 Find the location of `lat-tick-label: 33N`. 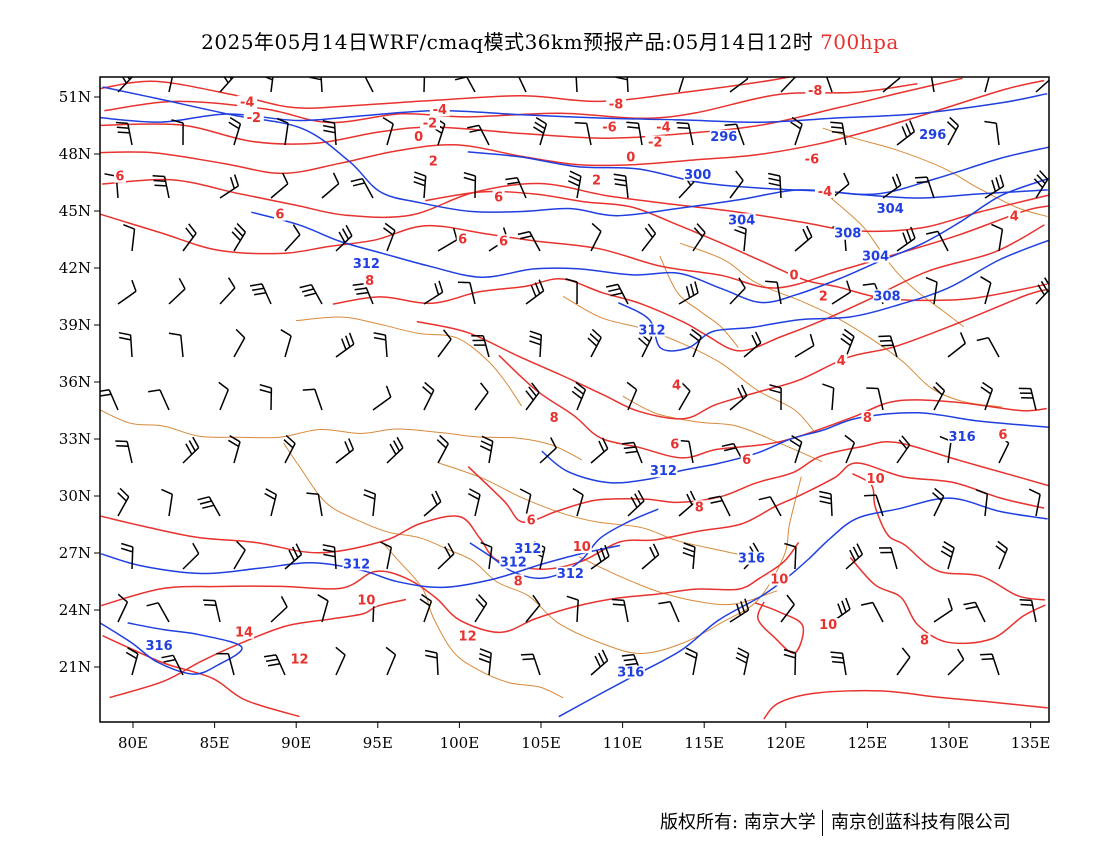

lat-tick-label: 33N is located at coordinates (75, 439).